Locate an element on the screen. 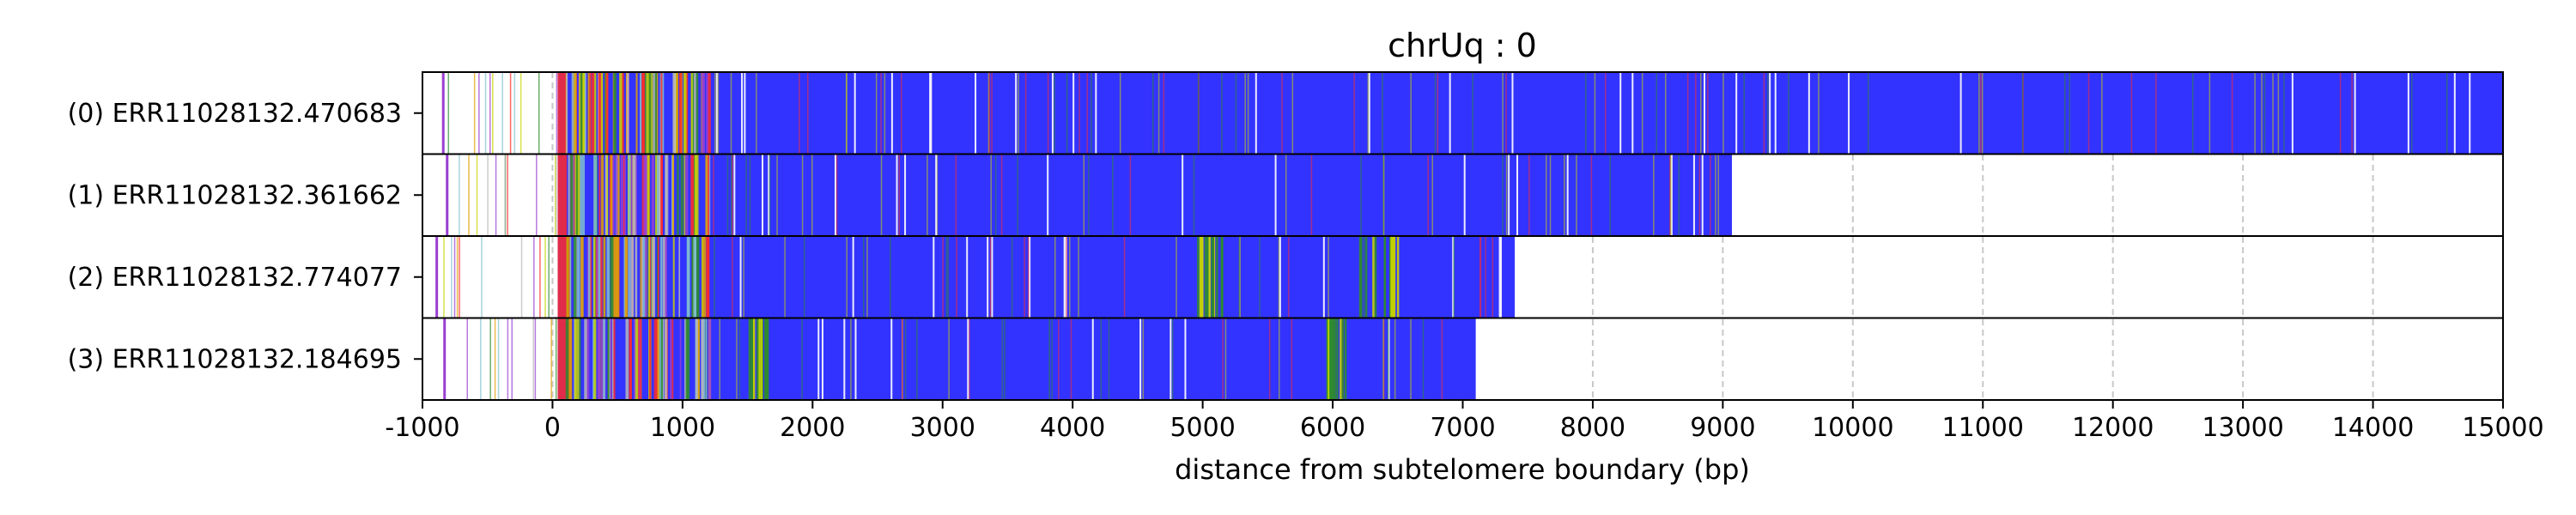 The width and height of the screenshot is (2576, 515). read-0-lead-stripe is located at coordinates (557, 113).